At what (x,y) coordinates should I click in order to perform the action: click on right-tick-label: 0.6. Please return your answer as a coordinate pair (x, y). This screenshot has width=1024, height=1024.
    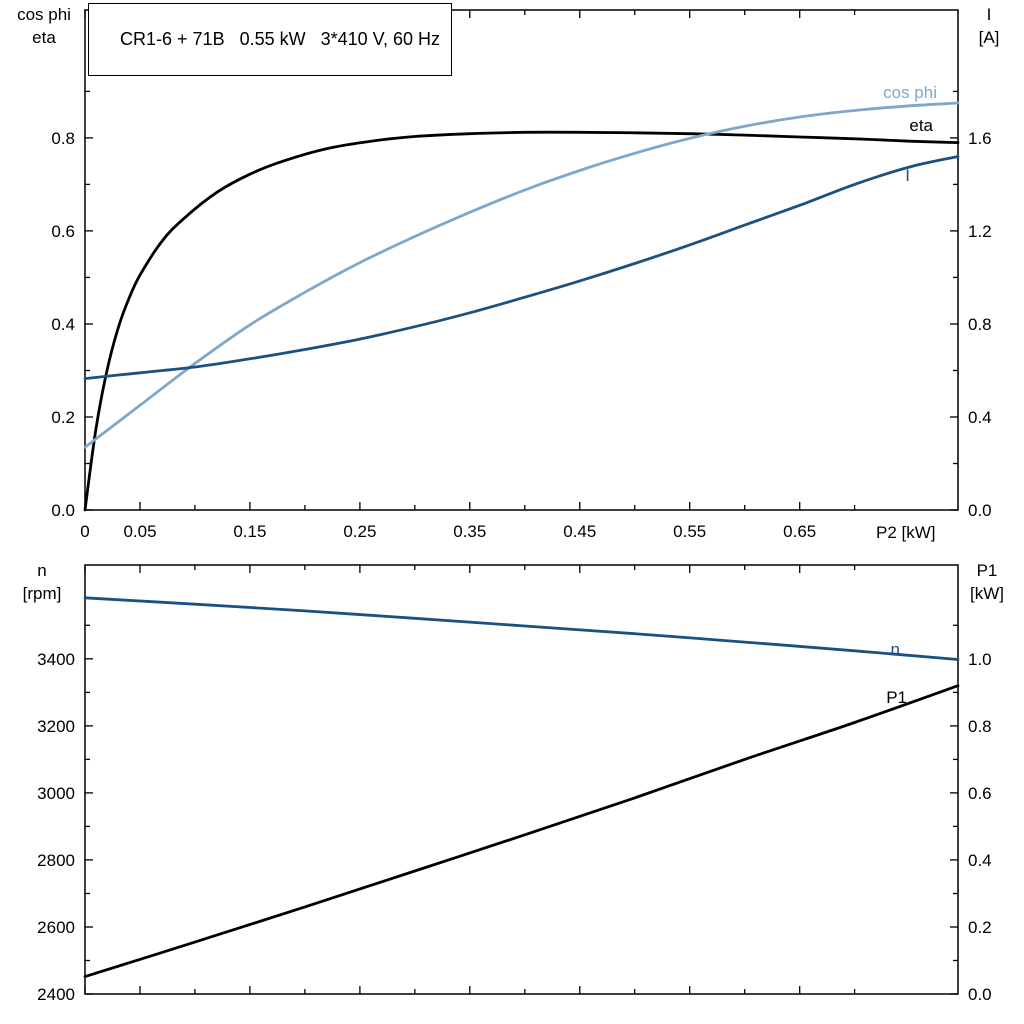
    Looking at the image, I should click on (980, 793).